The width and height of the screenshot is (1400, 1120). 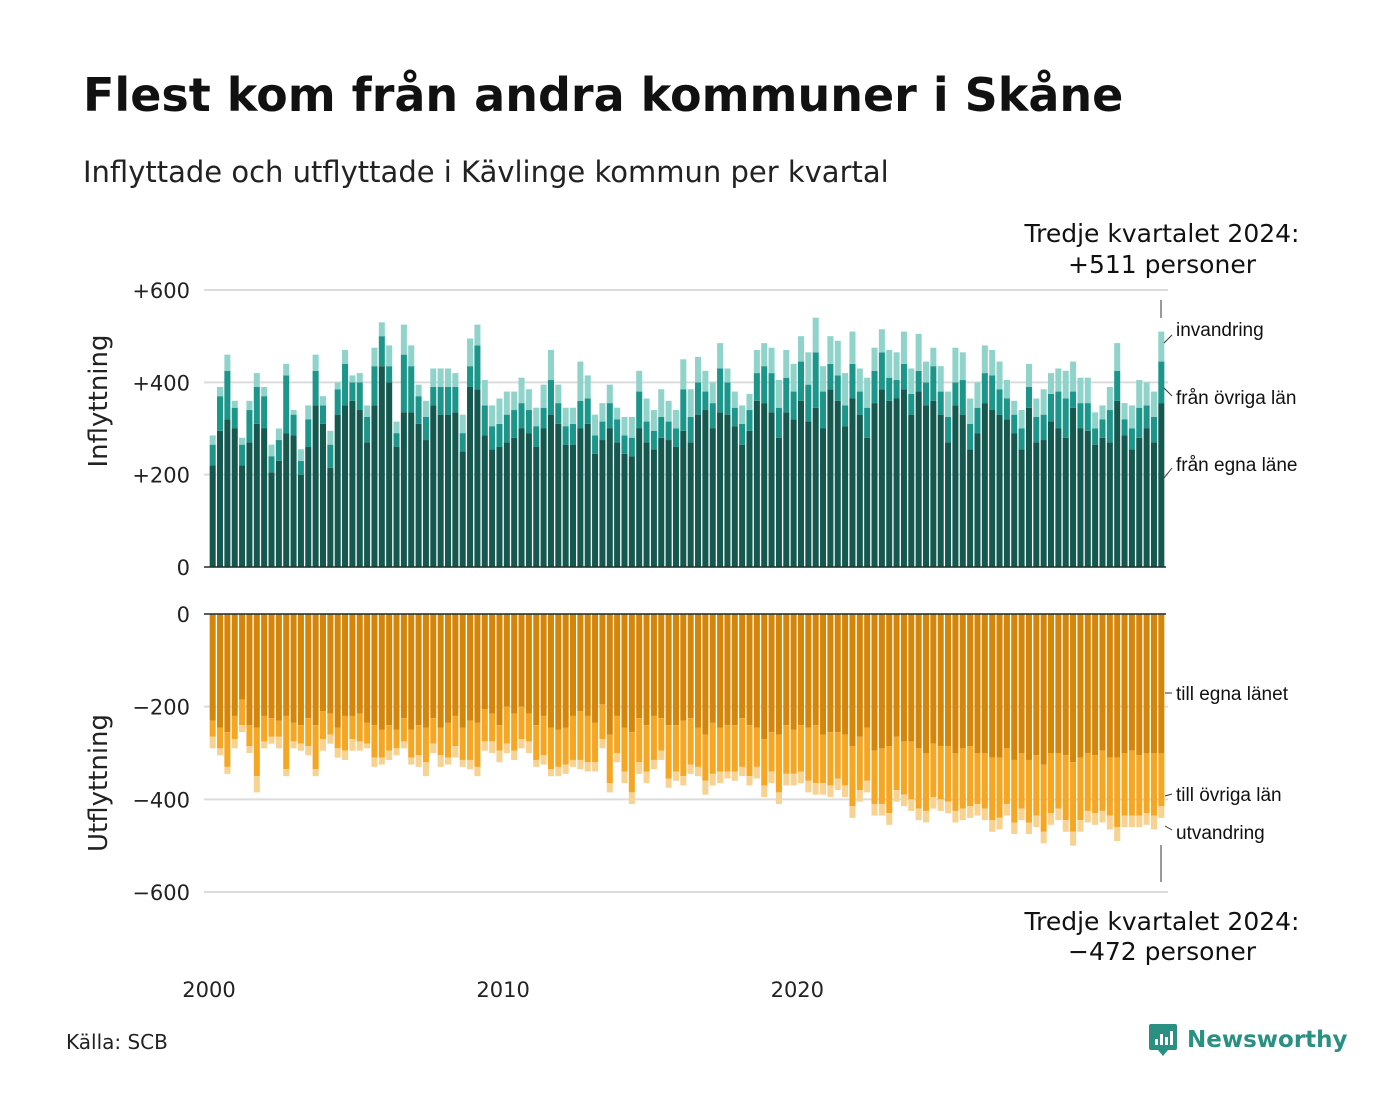 What do you see at coordinates (1168, 473) in the screenshot?
I see `leader-fran-egna-lane` at bounding box center [1168, 473].